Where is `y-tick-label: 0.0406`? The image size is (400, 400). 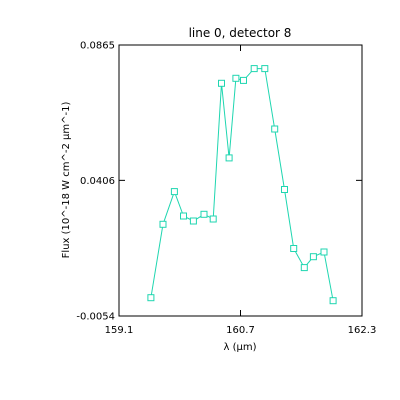
y-tick-label: 0.0406 is located at coordinates (97, 181).